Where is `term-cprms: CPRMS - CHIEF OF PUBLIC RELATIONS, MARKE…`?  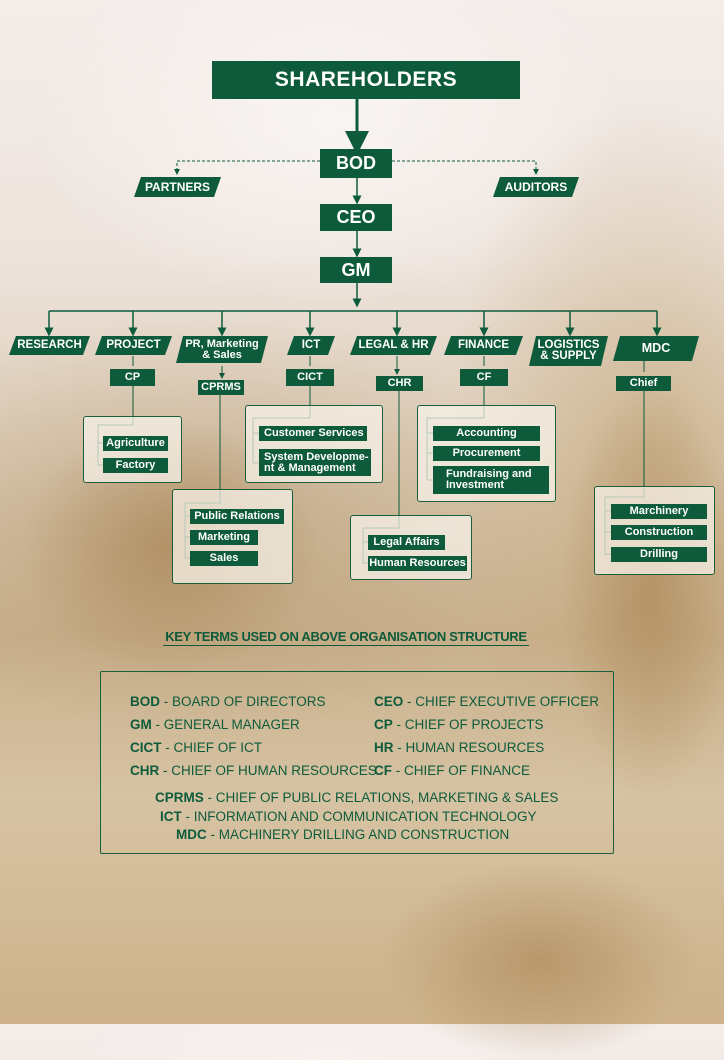 term-cprms: CPRMS - CHIEF OF PUBLIC RELATIONS, MARKE… is located at coordinates (357, 797).